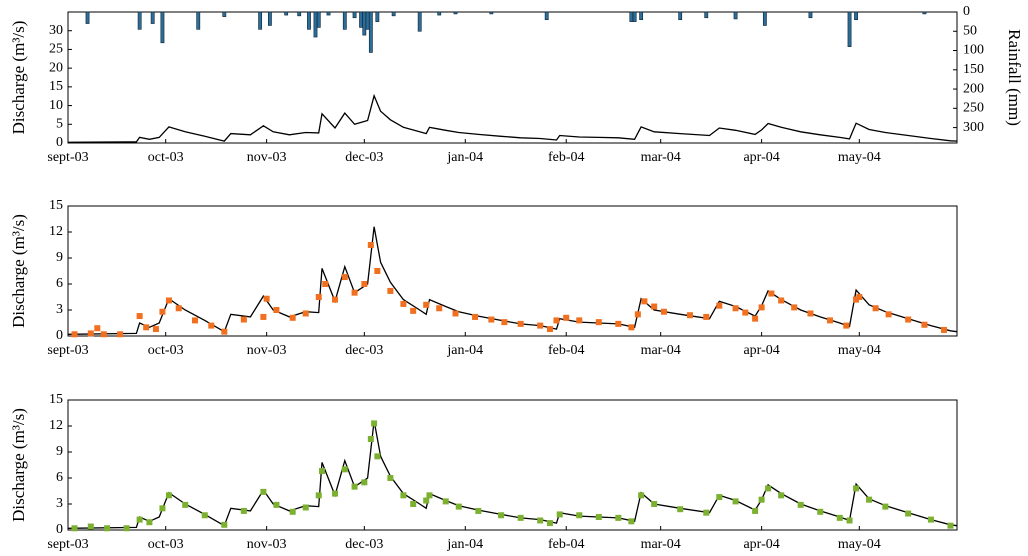  What do you see at coordinates (56, 49) in the screenshot?
I see `y-tick-label: 25` at bounding box center [56, 49].